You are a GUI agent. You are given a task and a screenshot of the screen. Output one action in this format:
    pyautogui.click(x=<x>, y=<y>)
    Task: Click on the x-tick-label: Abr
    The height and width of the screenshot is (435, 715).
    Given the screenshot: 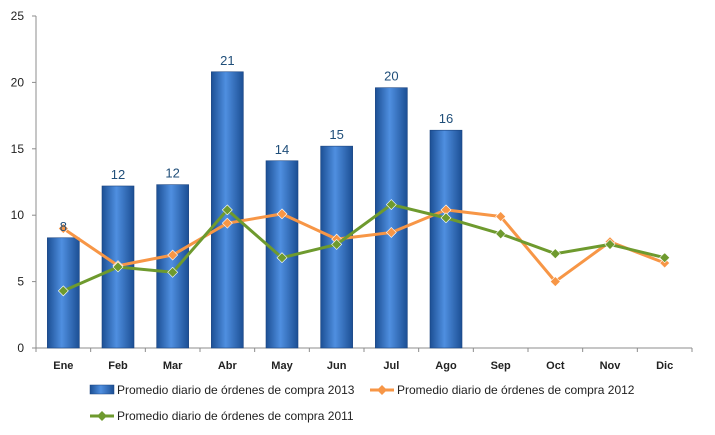 What is the action you would take?
    pyautogui.click(x=228, y=366)
    